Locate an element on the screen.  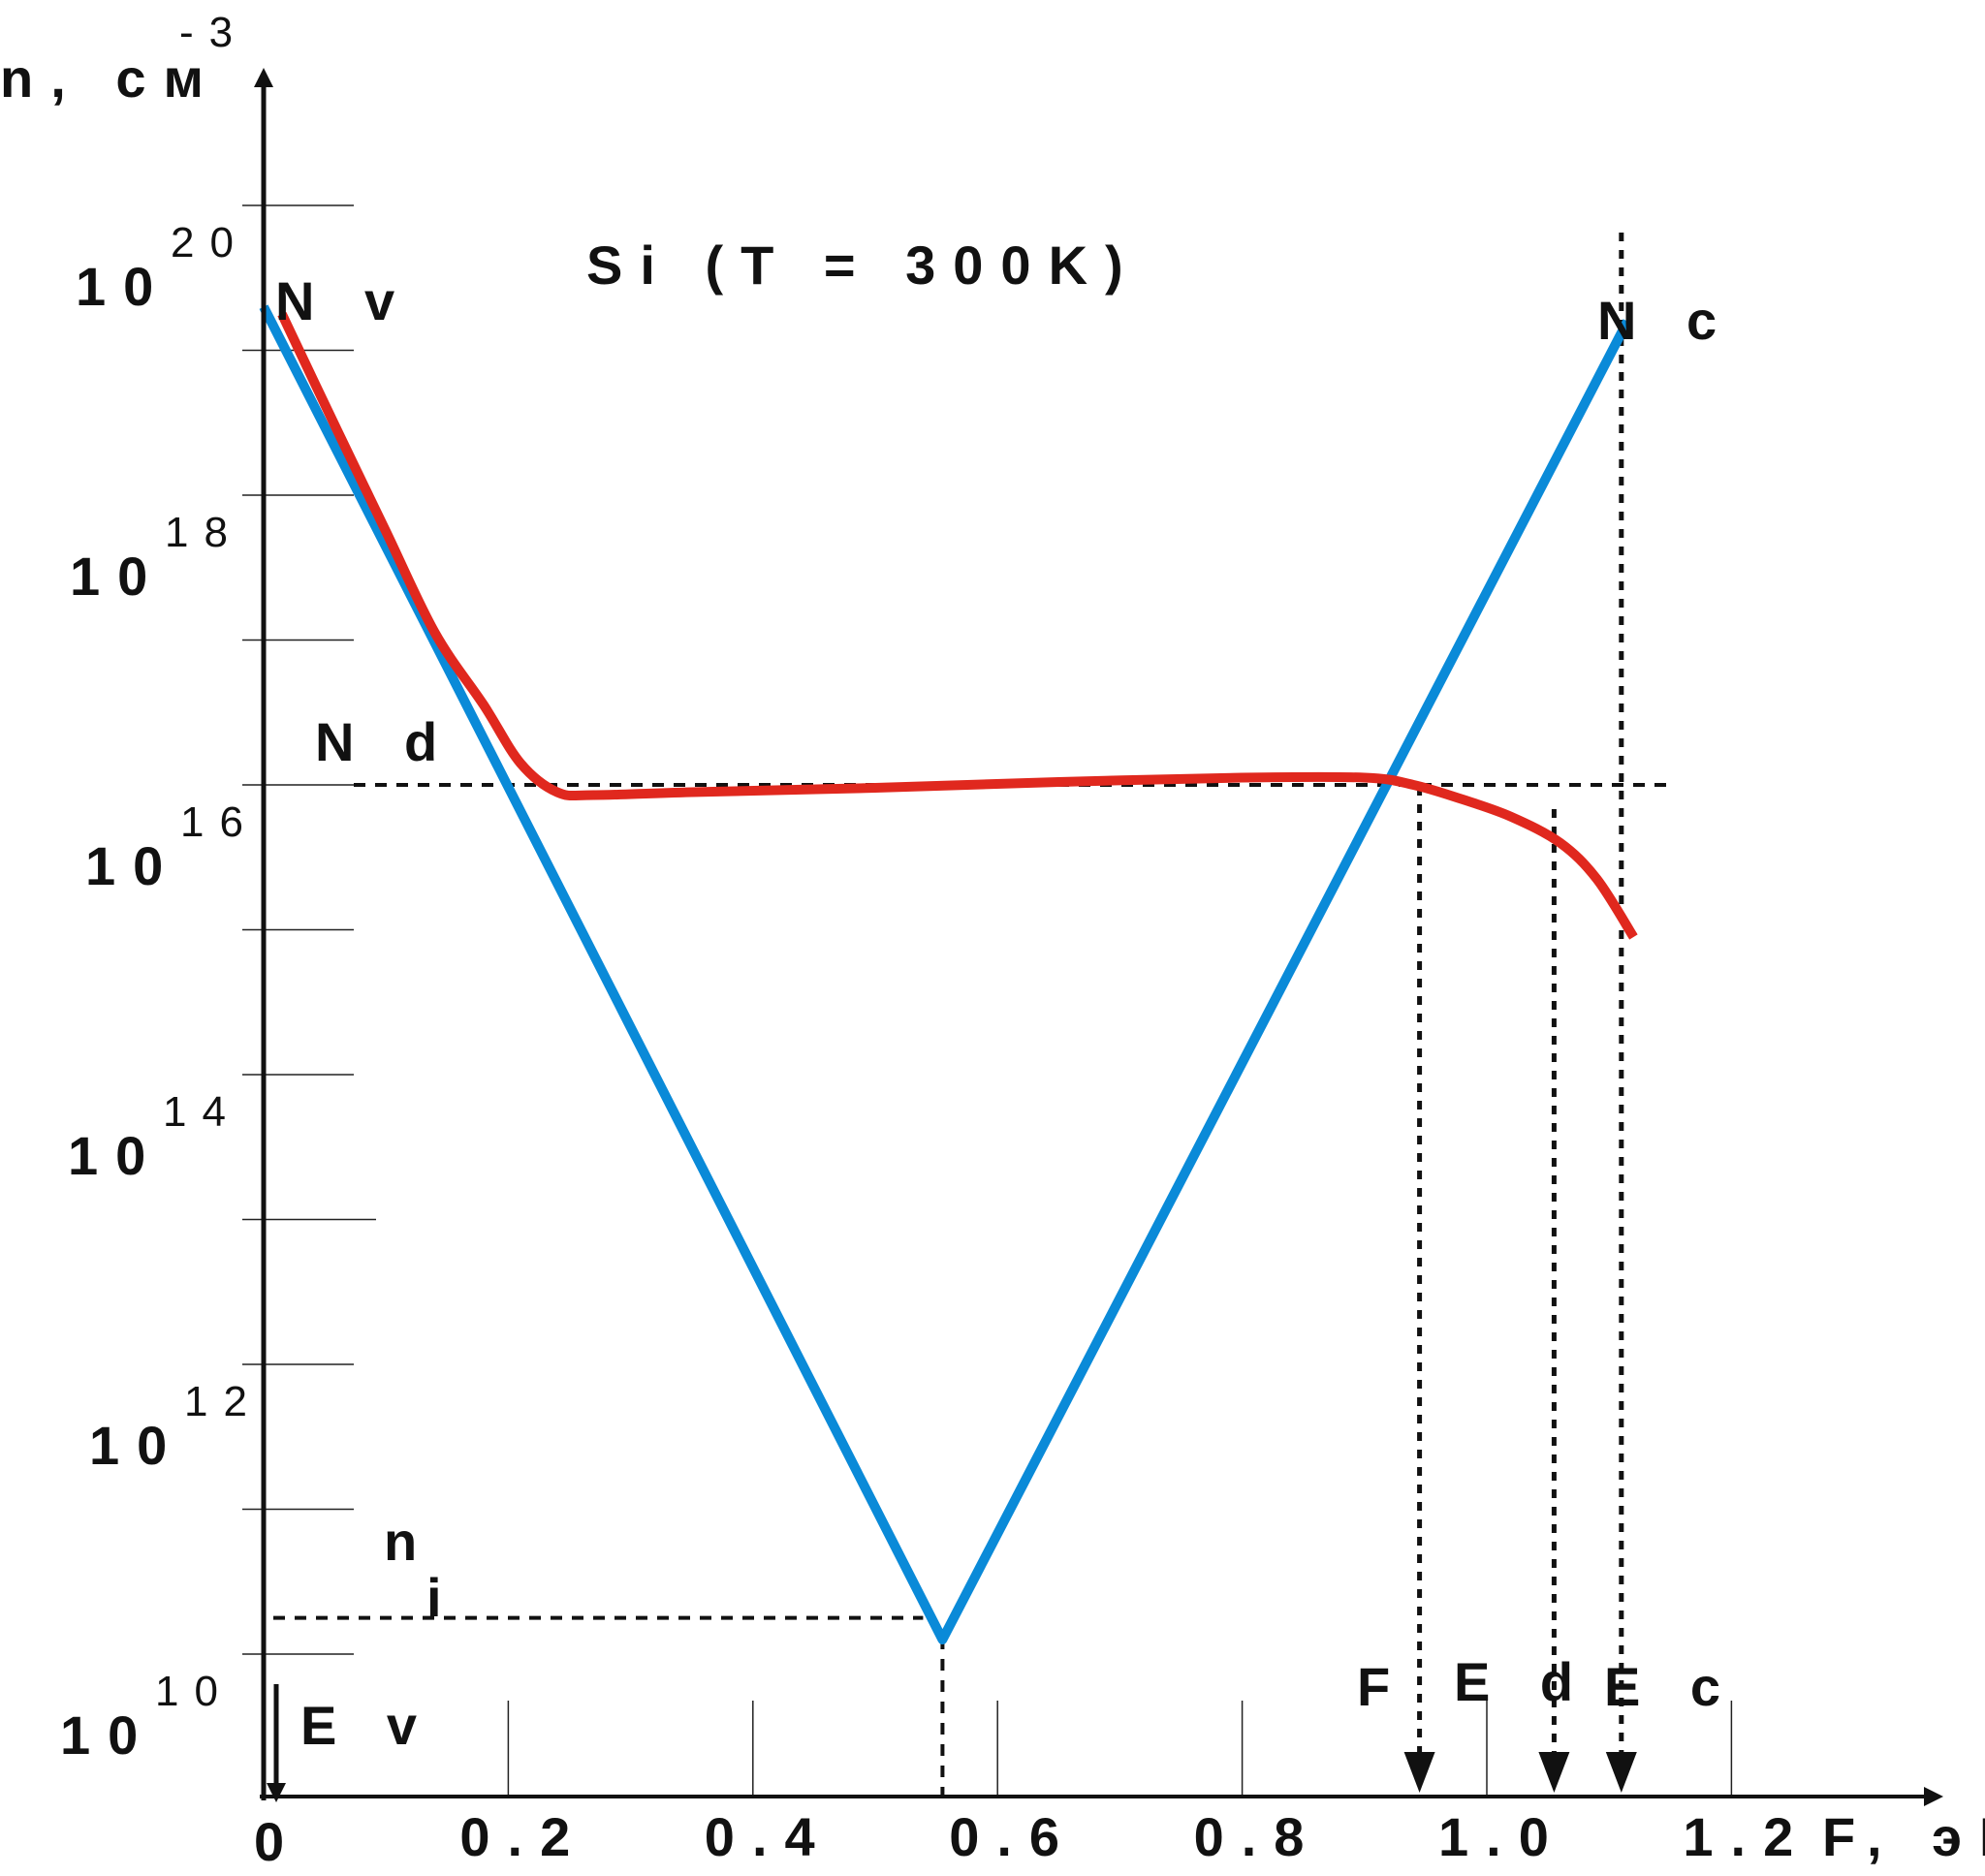
y-tick-exponent: 14 is located at coordinates (202, 1112).